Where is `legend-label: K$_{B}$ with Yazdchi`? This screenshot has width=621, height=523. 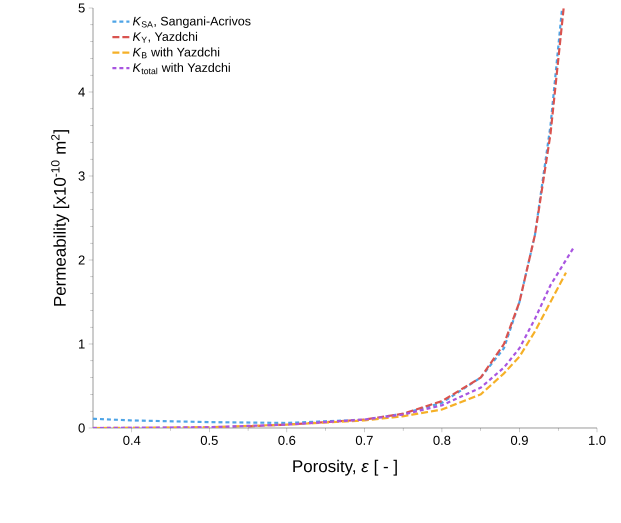
legend-label: K$_{B}$ with Yazdchi is located at coordinates (176, 52).